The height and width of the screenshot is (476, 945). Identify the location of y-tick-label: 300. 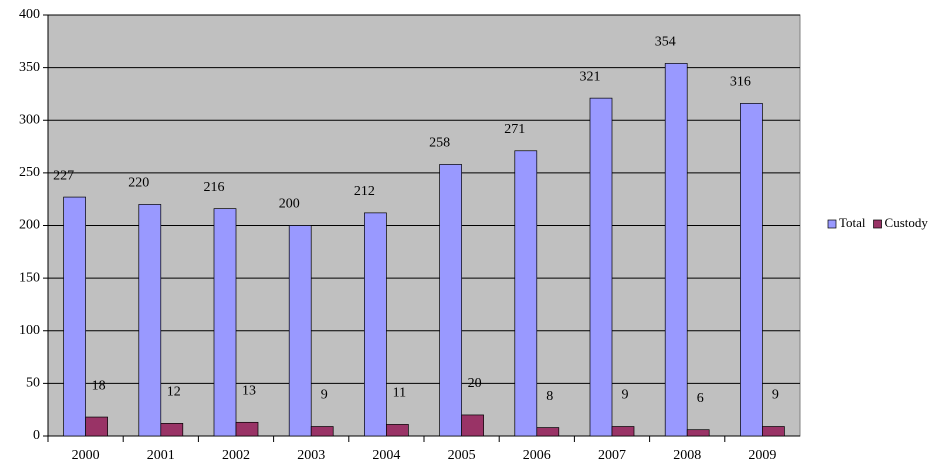
(29, 119).